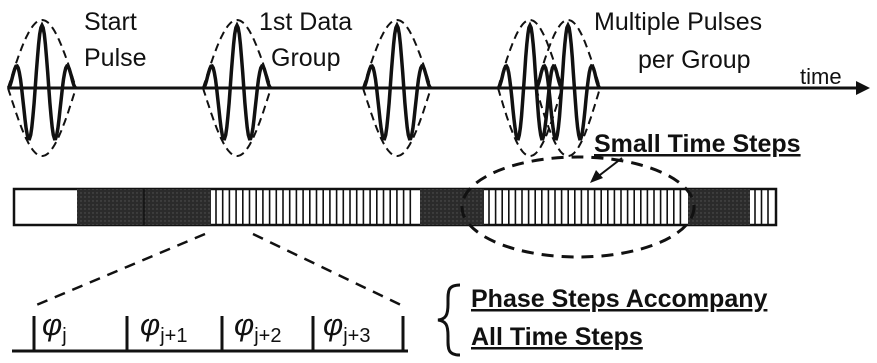 This screenshot has height=363, width=877. Describe the element at coordinates (449, 320) in the screenshot. I see `curly-brace-icon` at that location.